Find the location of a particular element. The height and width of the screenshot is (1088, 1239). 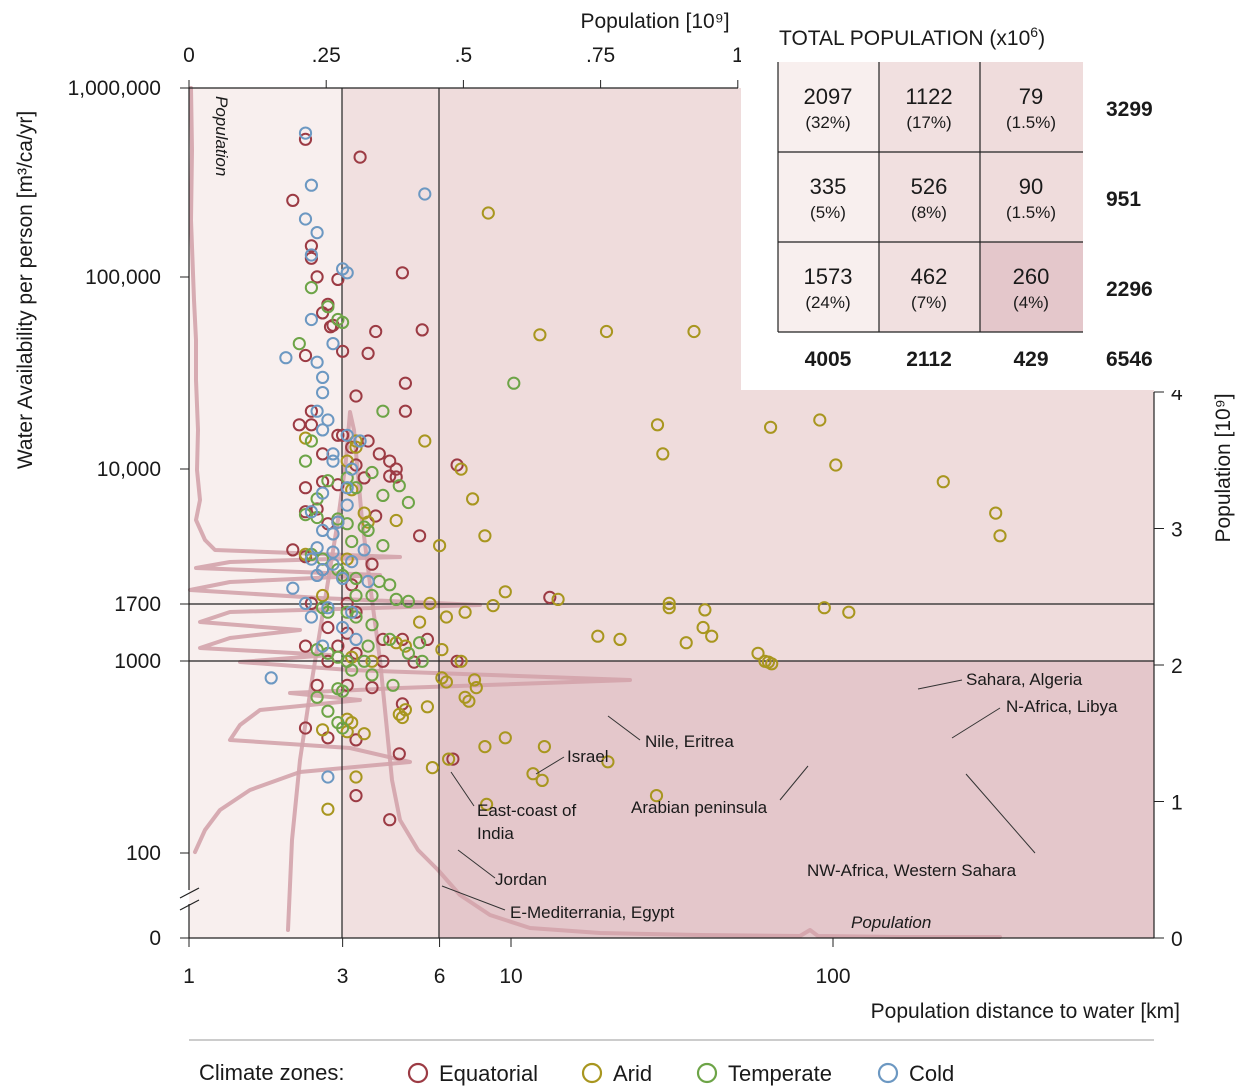

table-row-total: 2296 is located at coordinates (1129, 289).